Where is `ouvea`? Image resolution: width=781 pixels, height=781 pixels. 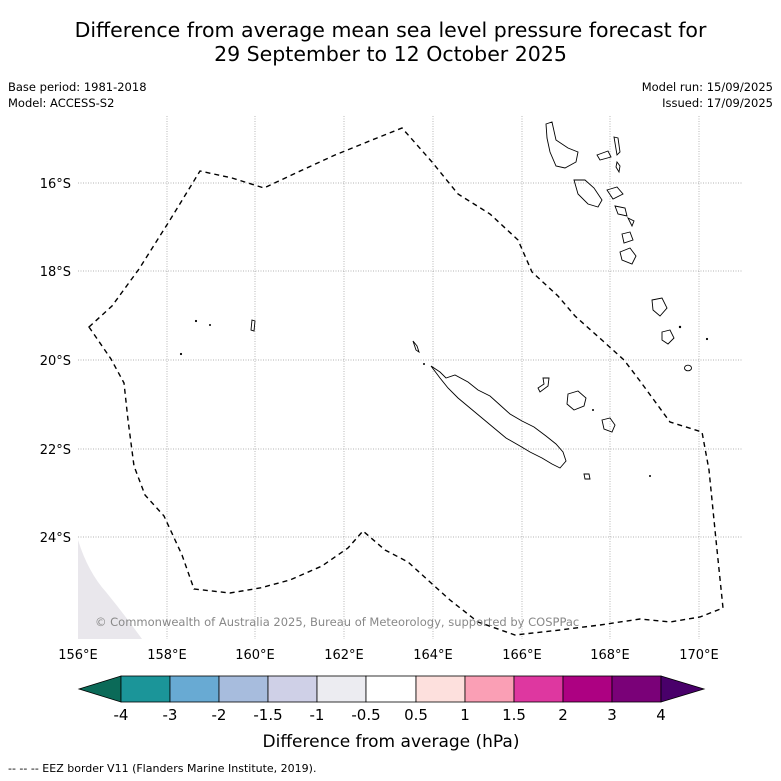 ouvea is located at coordinates (543, 385).